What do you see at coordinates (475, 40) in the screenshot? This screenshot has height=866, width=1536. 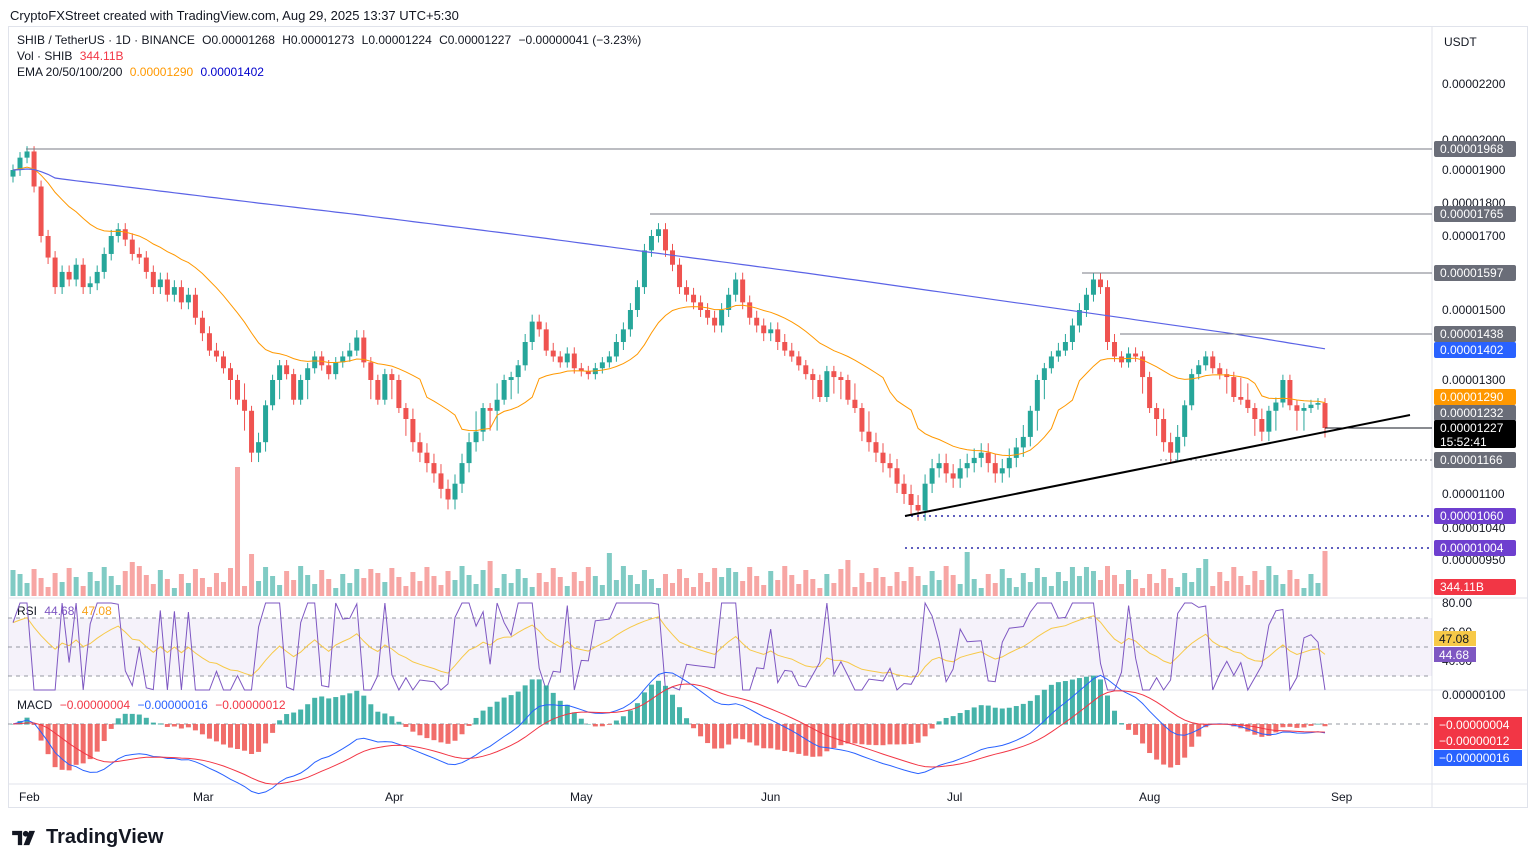 I see `legend-close: C0.00001227` at bounding box center [475, 40].